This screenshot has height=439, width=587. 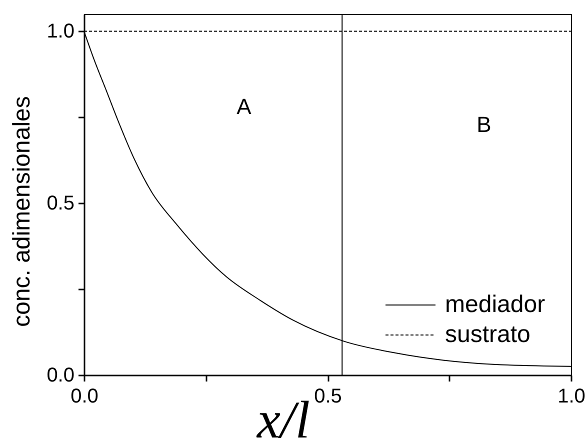 What do you see at coordinates (22, 211) in the screenshot?
I see `y-axis-title: conc. adimensionales` at bounding box center [22, 211].